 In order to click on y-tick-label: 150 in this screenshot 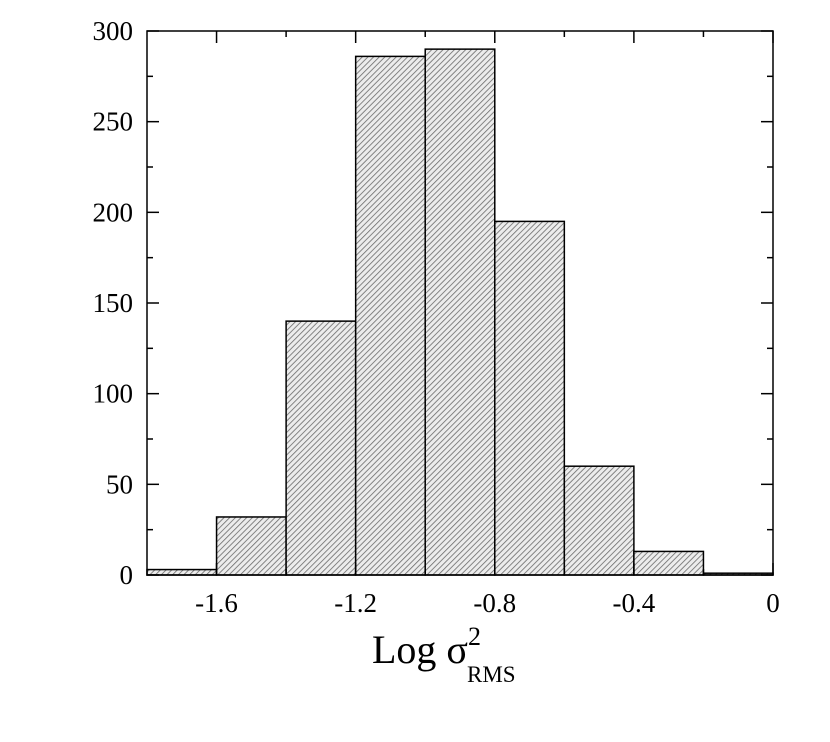, I will do `click(113, 303)`.